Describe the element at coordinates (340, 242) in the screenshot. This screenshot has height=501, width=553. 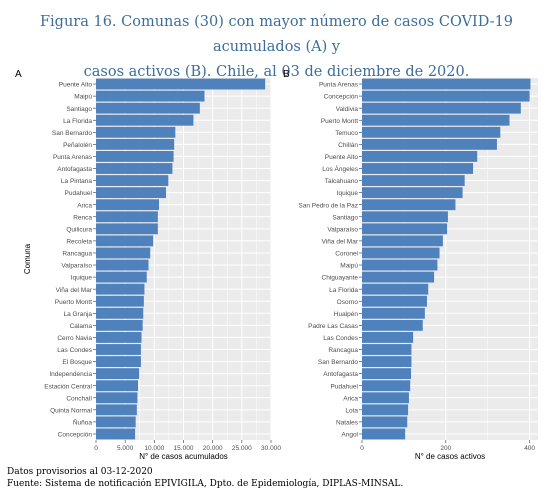
I see `panel-b-category-label: Viña del Mar` at that location.